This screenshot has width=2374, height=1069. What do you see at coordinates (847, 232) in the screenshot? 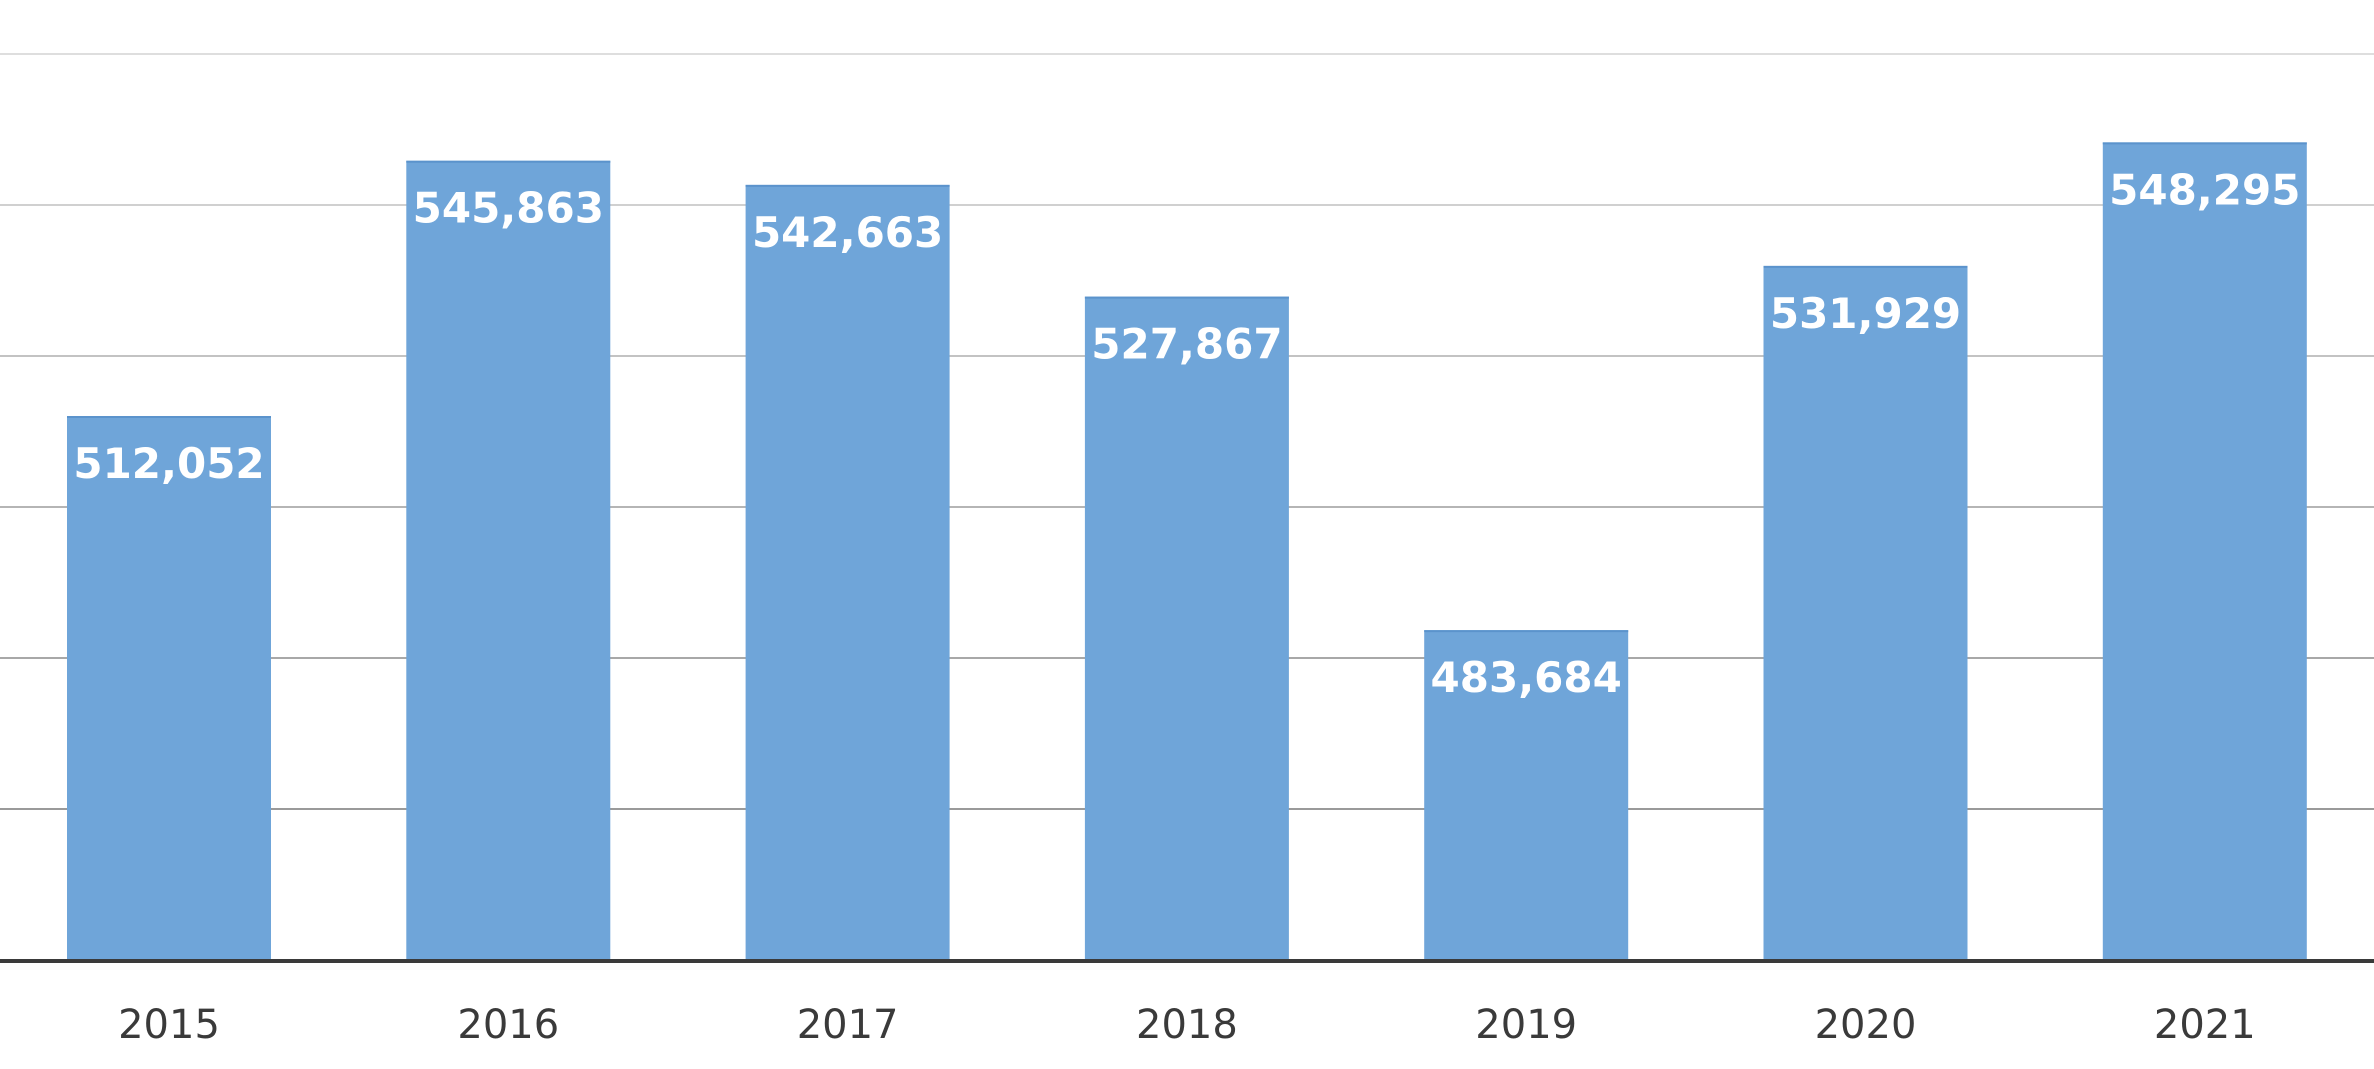
I see `data-label-2017: 542,663` at bounding box center [847, 232].